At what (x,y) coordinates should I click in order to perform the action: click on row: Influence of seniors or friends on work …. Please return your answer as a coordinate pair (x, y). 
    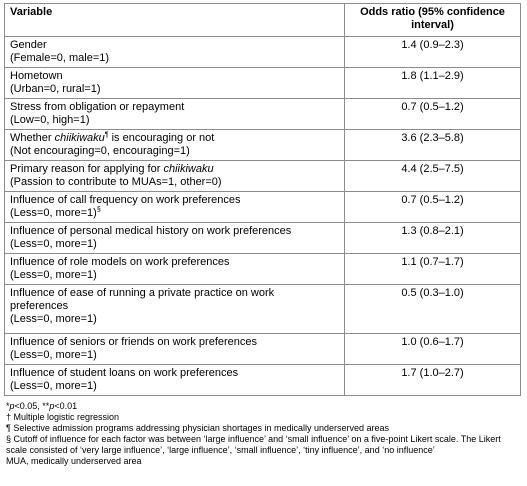
    Looking at the image, I should click on (262, 349).